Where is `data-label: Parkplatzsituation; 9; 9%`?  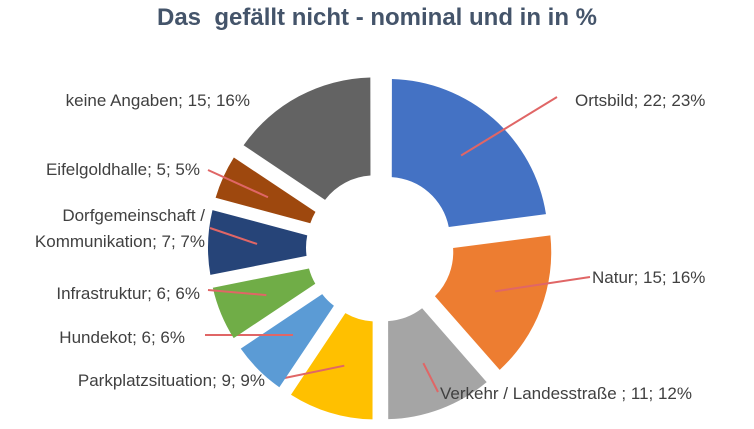
data-label: Parkplatzsituation; 9; 9% is located at coordinates (171, 380).